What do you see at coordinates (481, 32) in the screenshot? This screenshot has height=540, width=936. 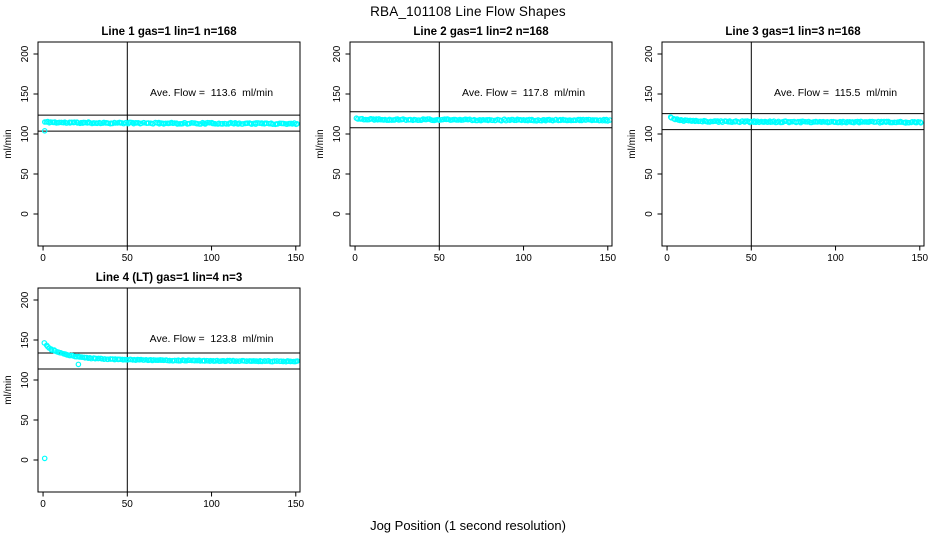 I see `panel-title: Line 2 gas=1 lin=2 n=168` at bounding box center [481, 32].